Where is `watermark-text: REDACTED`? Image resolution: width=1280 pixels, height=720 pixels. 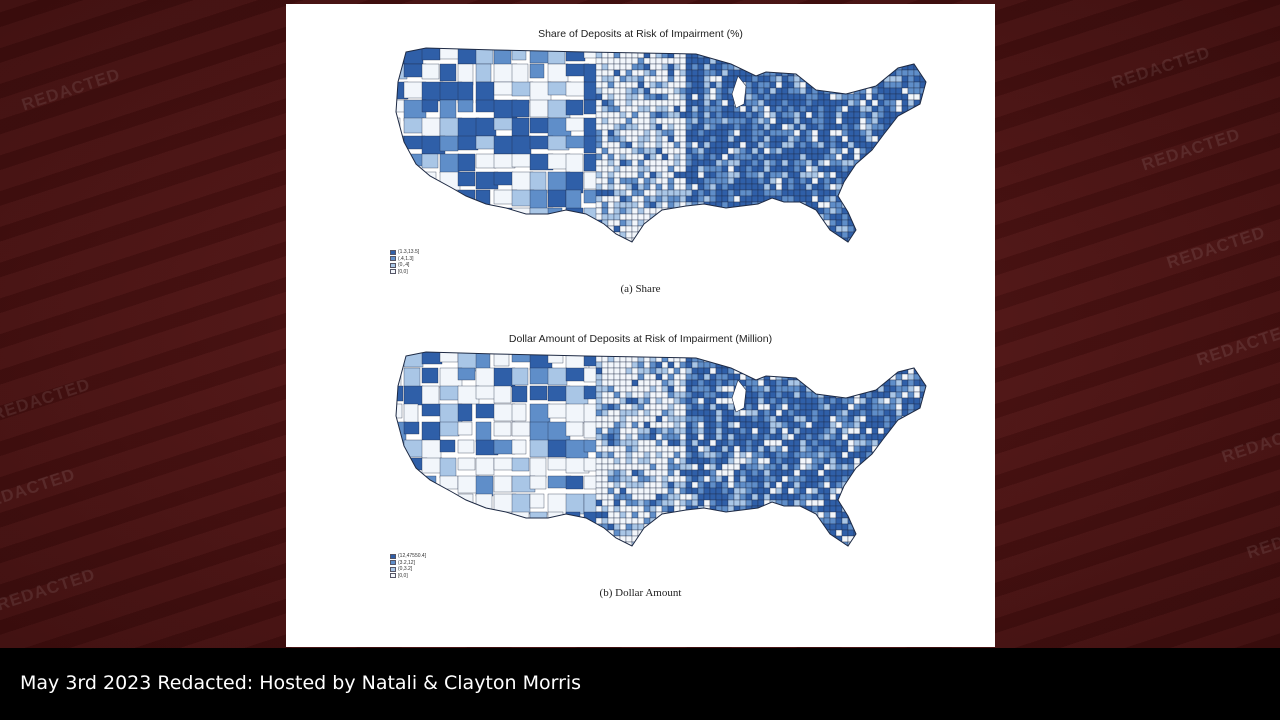 watermark-text: REDACTED is located at coordinates (1262, 537).